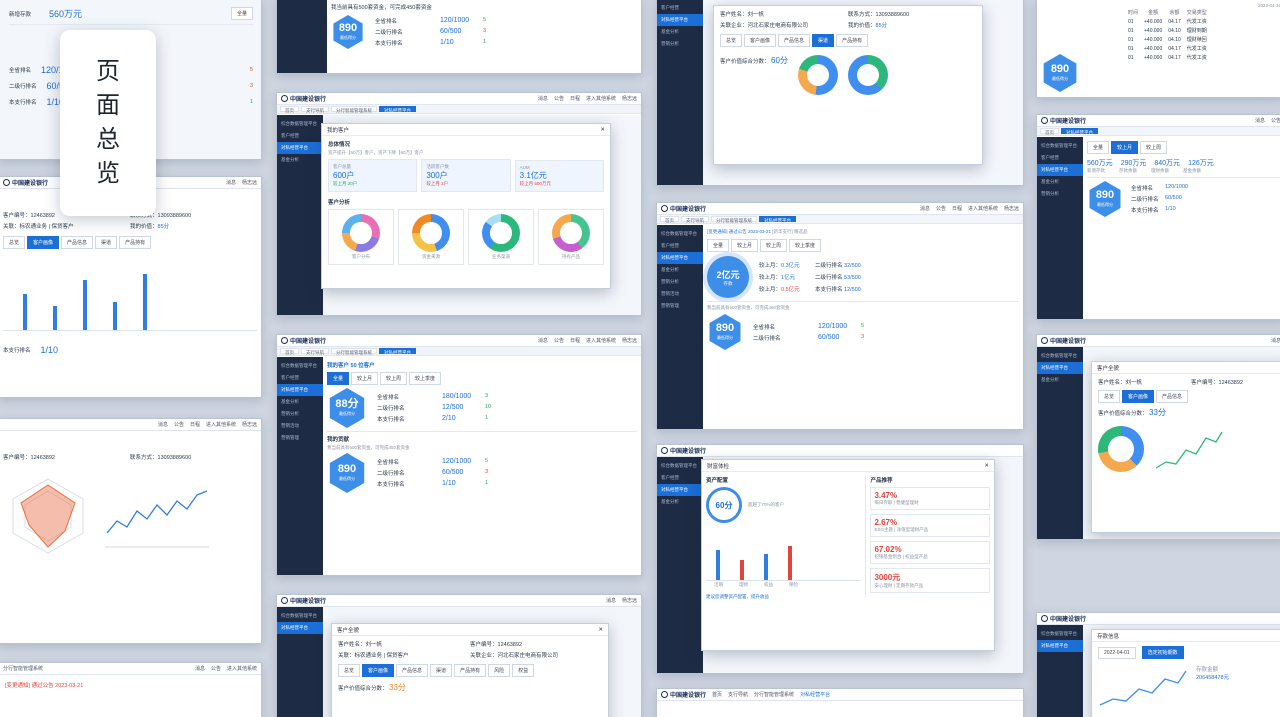  I want to click on product-card: 3000元 安心理财 | 定期存款产品, so click(930, 580).